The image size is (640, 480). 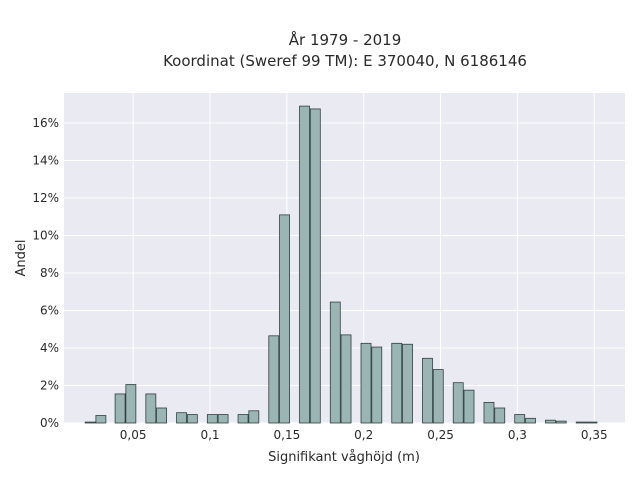 I want to click on x-tick-label: 0,1, so click(x=209, y=435).